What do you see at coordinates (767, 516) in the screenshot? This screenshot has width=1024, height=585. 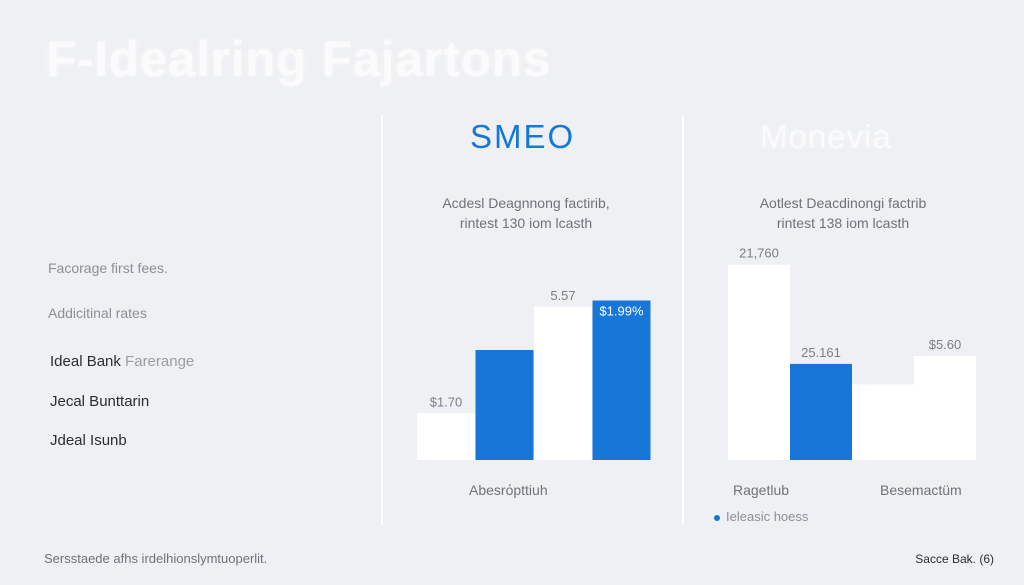 I see `legend-label: Ieleasic hoess` at bounding box center [767, 516].